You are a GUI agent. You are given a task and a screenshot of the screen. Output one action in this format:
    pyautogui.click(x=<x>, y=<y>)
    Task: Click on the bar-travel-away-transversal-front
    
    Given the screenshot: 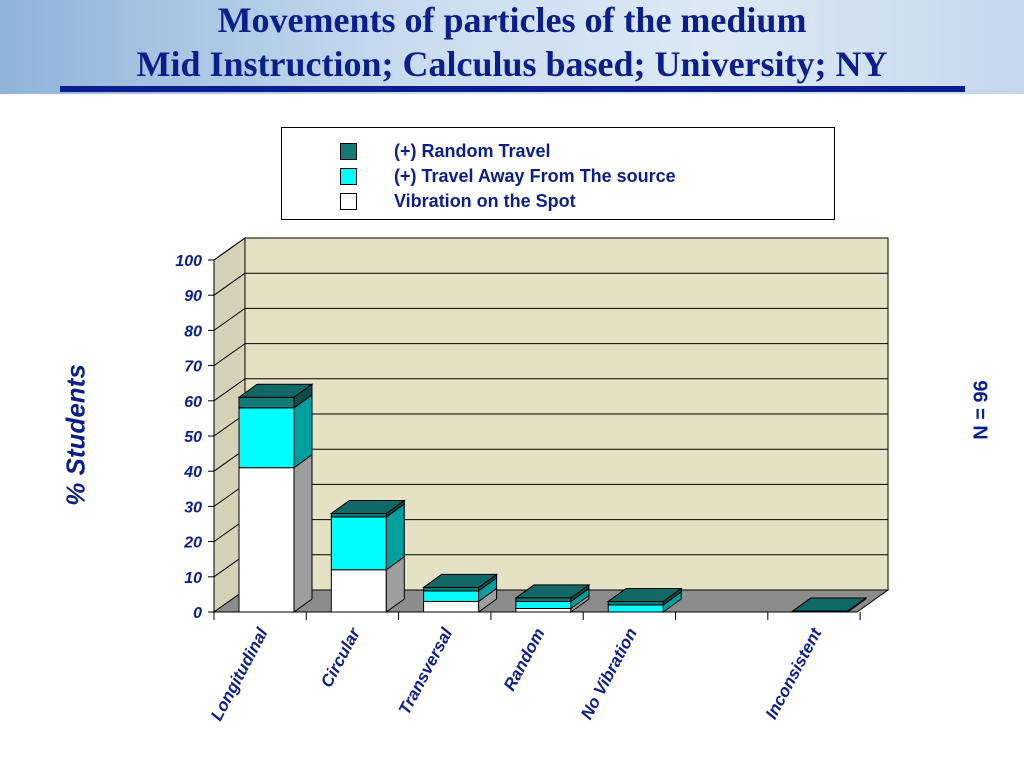 What is the action you would take?
    pyautogui.click(x=451, y=596)
    